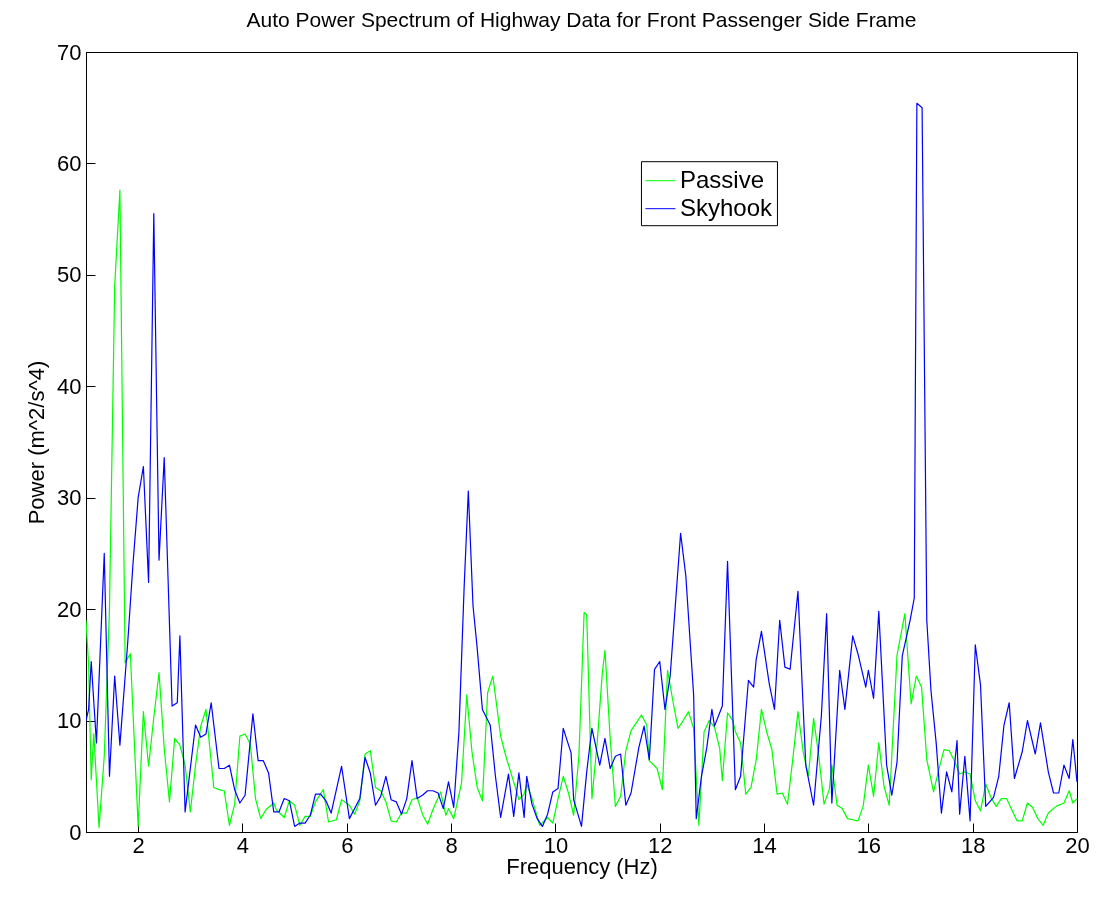 This screenshot has height=904, width=1098. Describe the element at coordinates (243, 845) in the screenshot. I see `x-tick-label: 4` at that location.